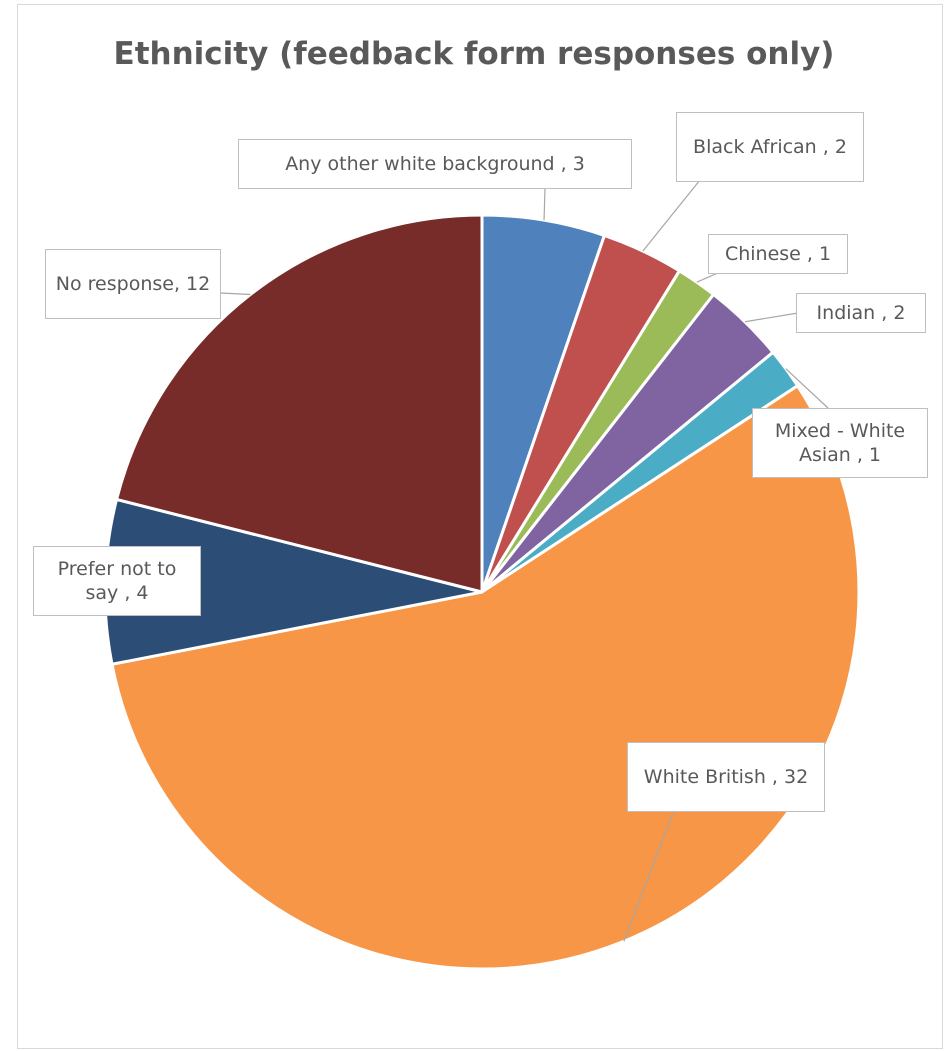  I want to click on data-label: Chinese , 1, so click(778, 254).